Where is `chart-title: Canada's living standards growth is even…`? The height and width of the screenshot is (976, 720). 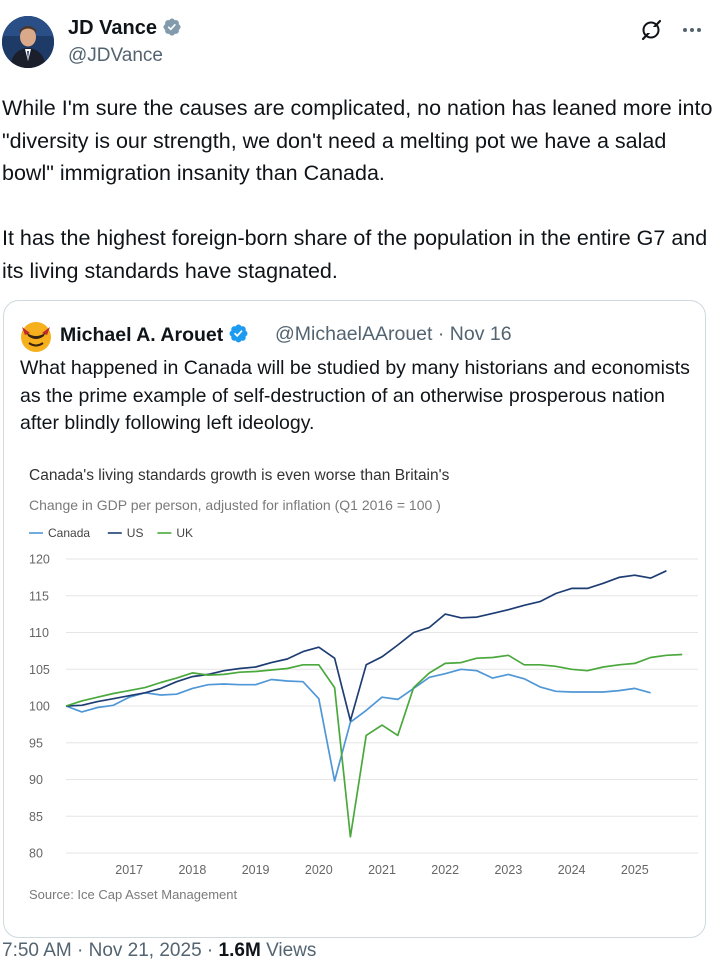
chart-title: Canada's living standards growth is even… is located at coordinates (239, 475).